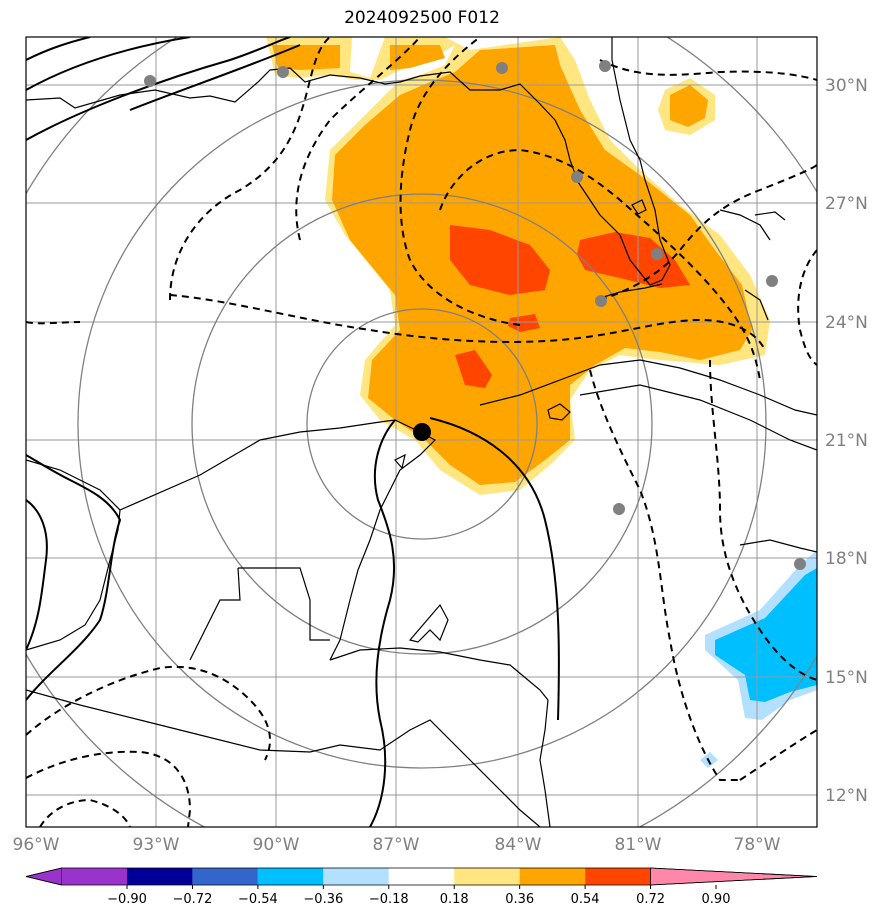 Image resolution: width=887 pixels, height=924 pixels. I want to click on shade-orange-blob-east, so click(689, 106).